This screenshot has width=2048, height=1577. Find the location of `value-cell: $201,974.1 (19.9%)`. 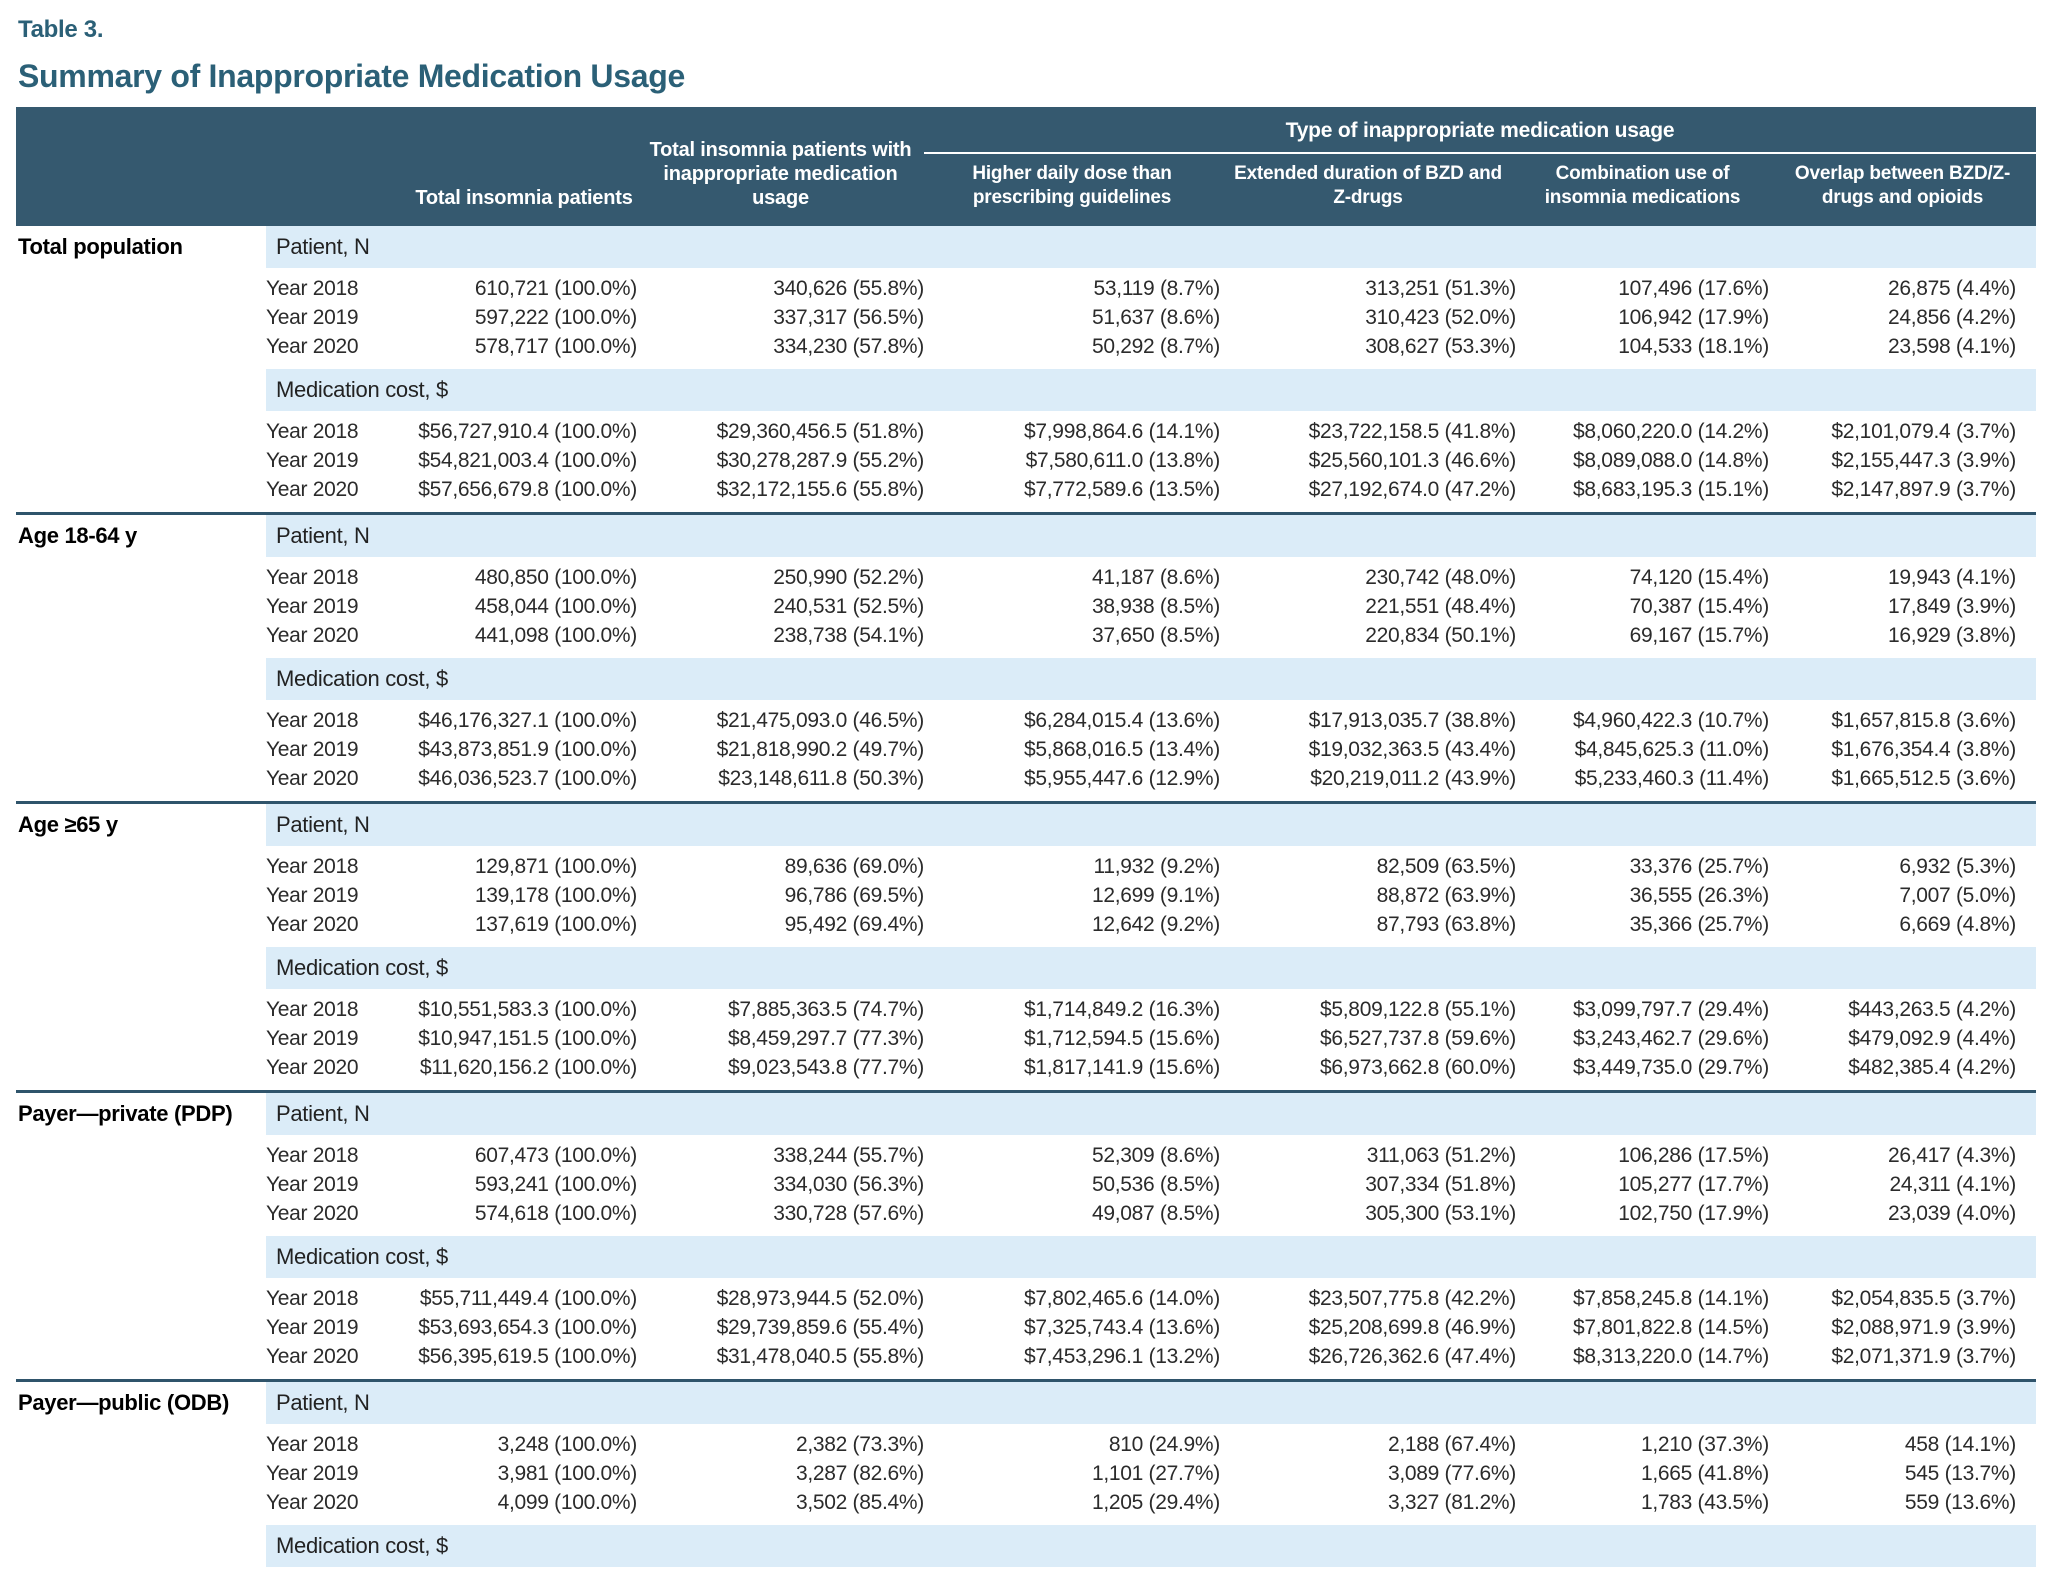

value-cell: $201,974.1 (19.9%) is located at coordinates (1642, 1572).